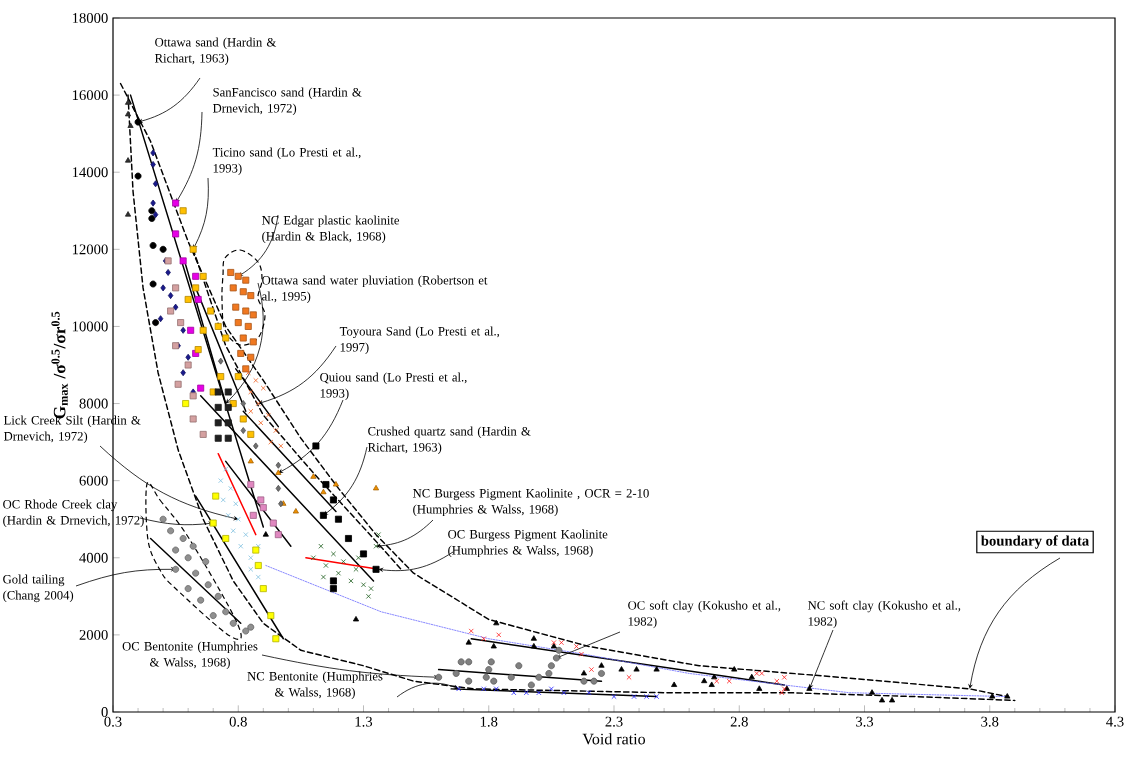 The width and height of the screenshot is (1137, 778). I want to click on annotation: Crushed quartz sand (Hardin & Richart, 1963), so click(449, 440).